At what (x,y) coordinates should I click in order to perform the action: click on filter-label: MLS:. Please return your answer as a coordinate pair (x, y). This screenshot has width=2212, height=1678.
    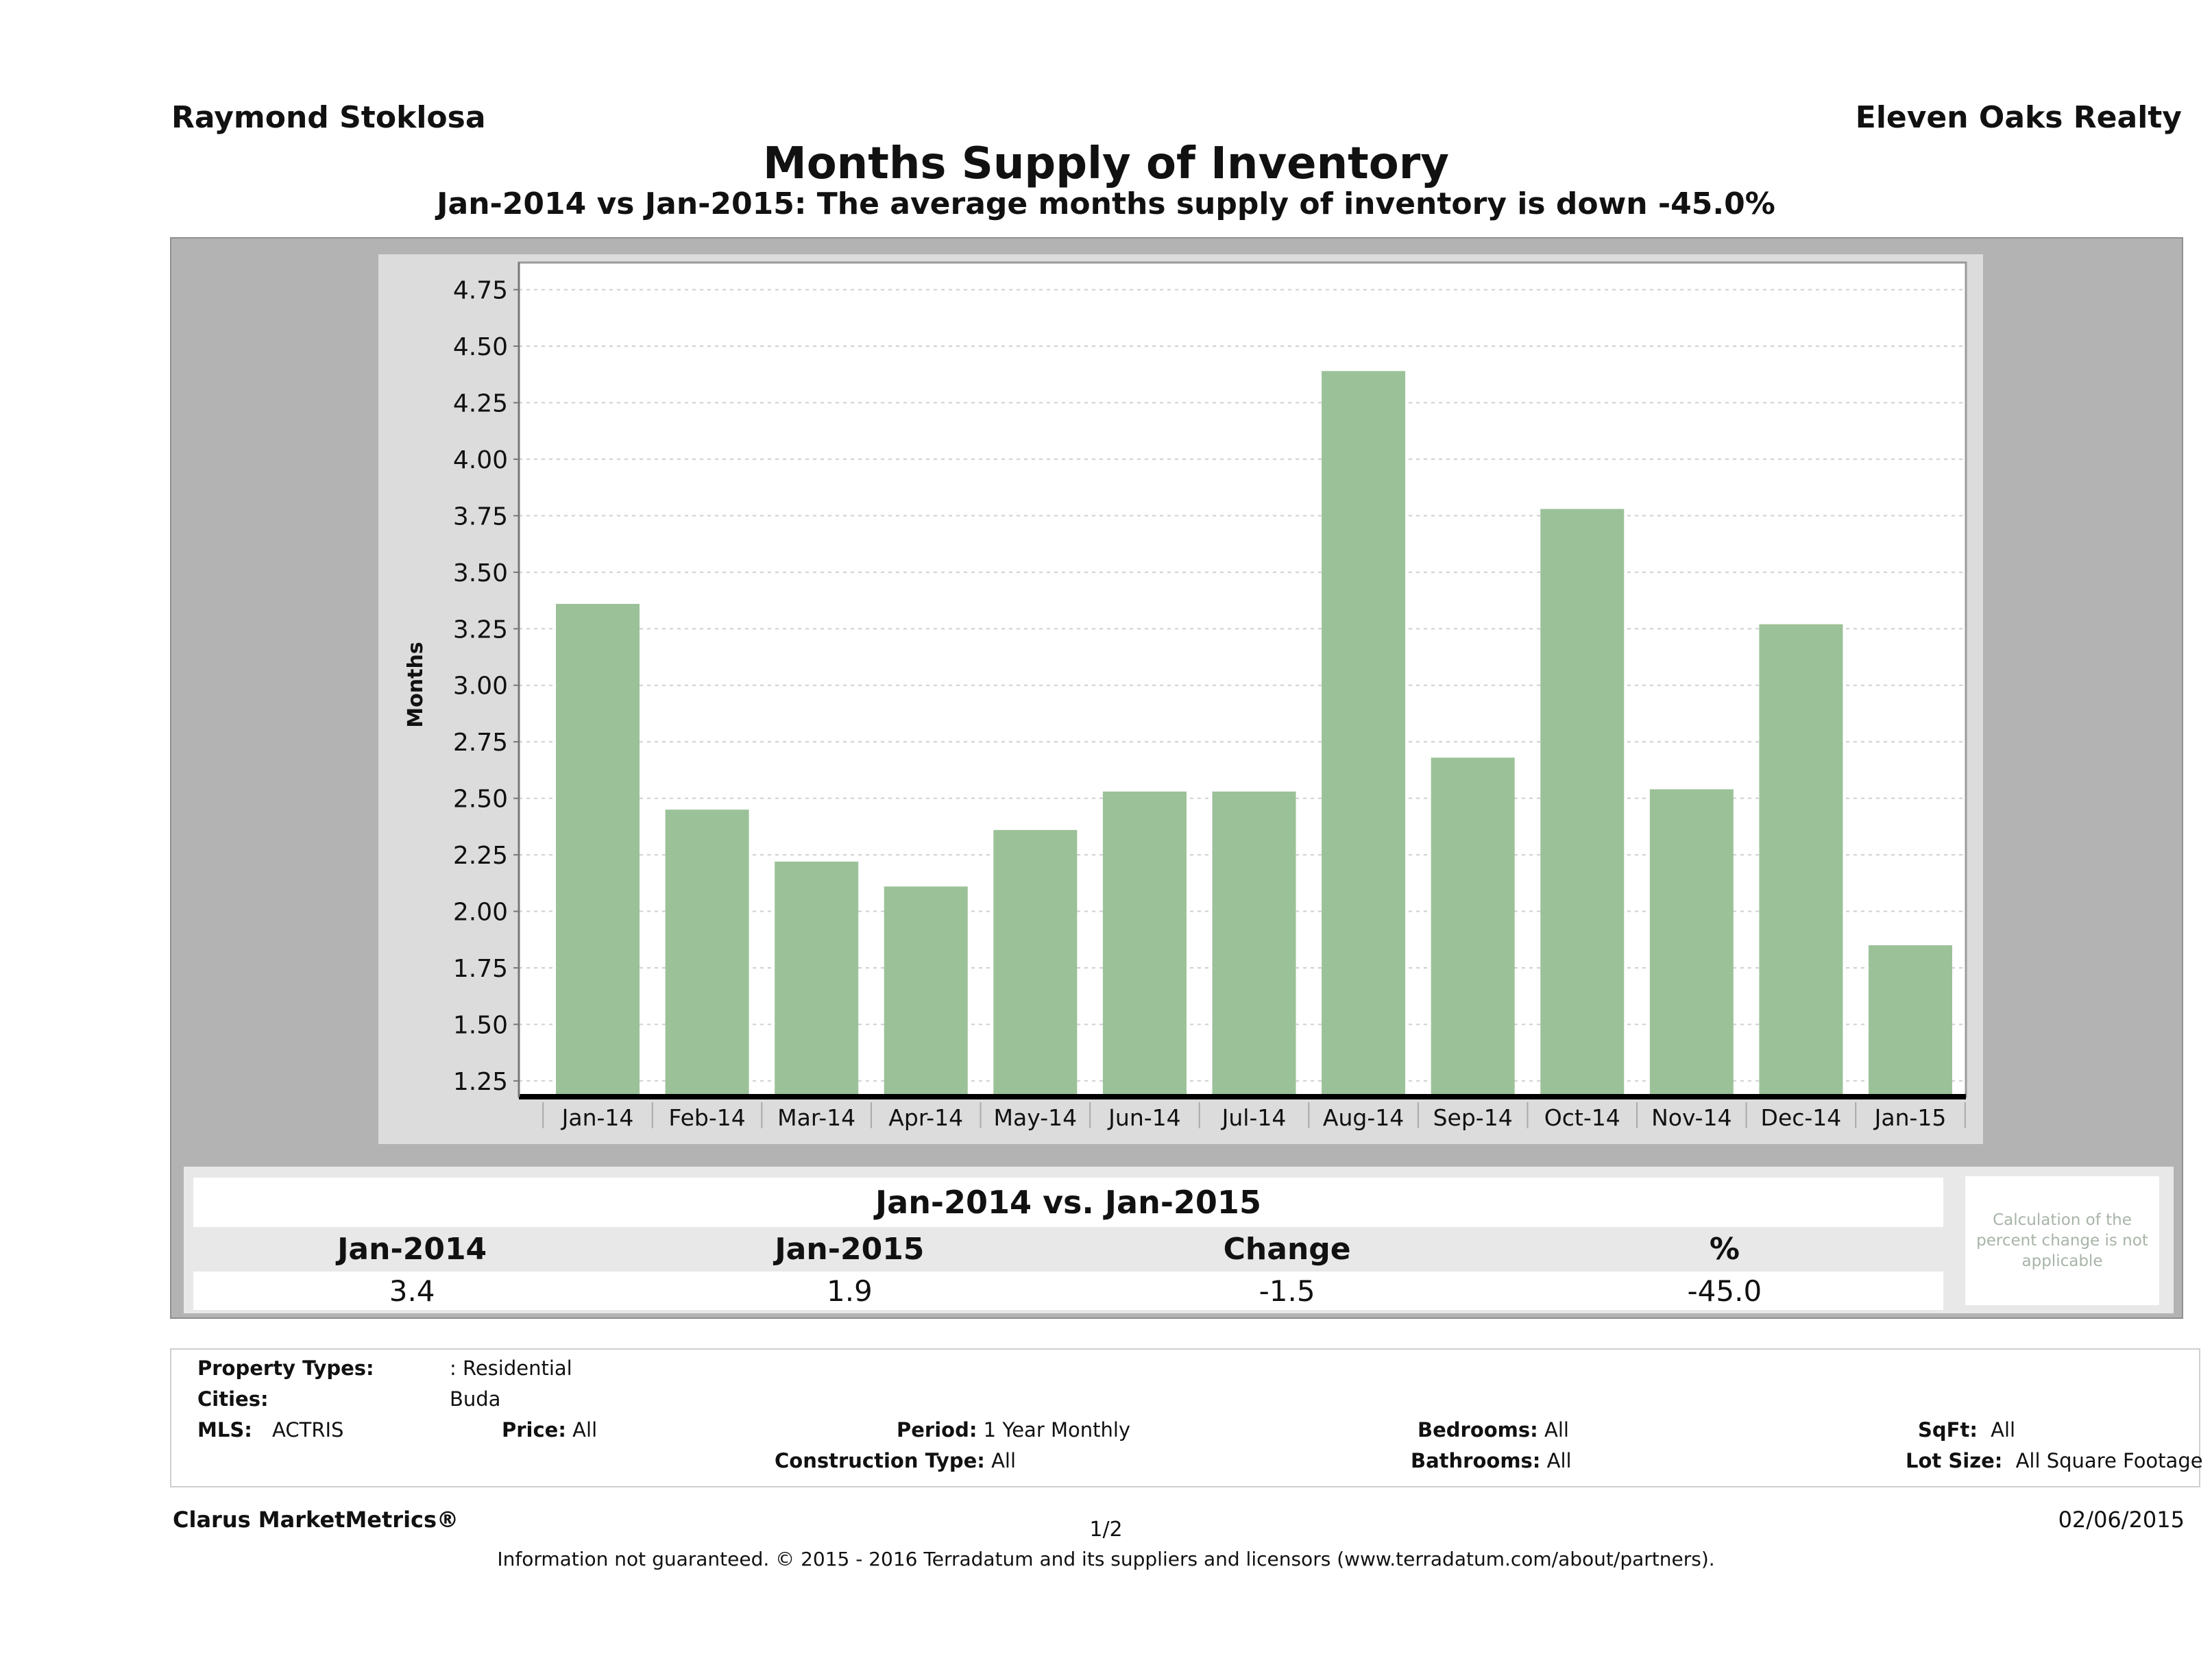
    Looking at the image, I should click on (224, 1430).